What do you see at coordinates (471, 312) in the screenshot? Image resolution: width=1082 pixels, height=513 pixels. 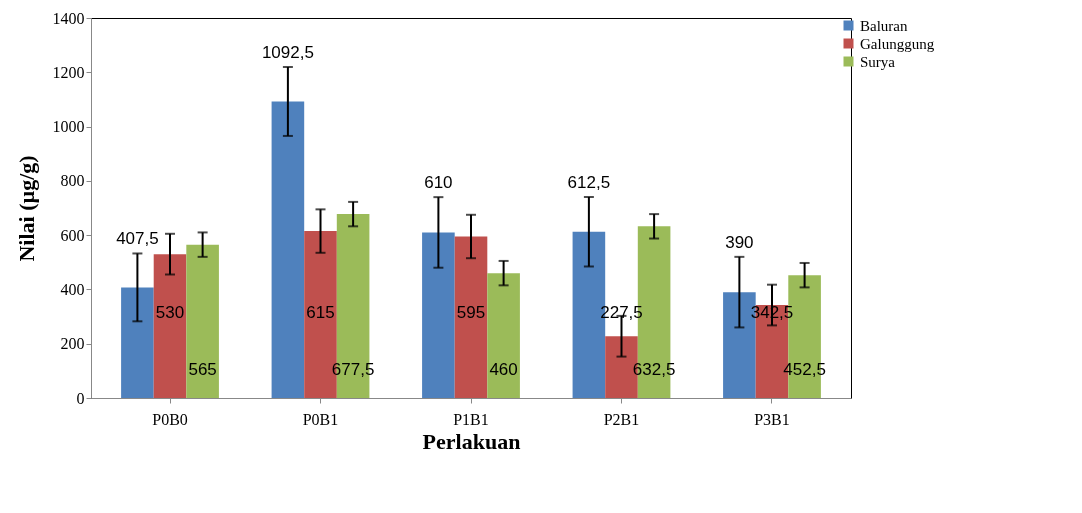 I see `data-label: 595` at bounding box center [471, 312].